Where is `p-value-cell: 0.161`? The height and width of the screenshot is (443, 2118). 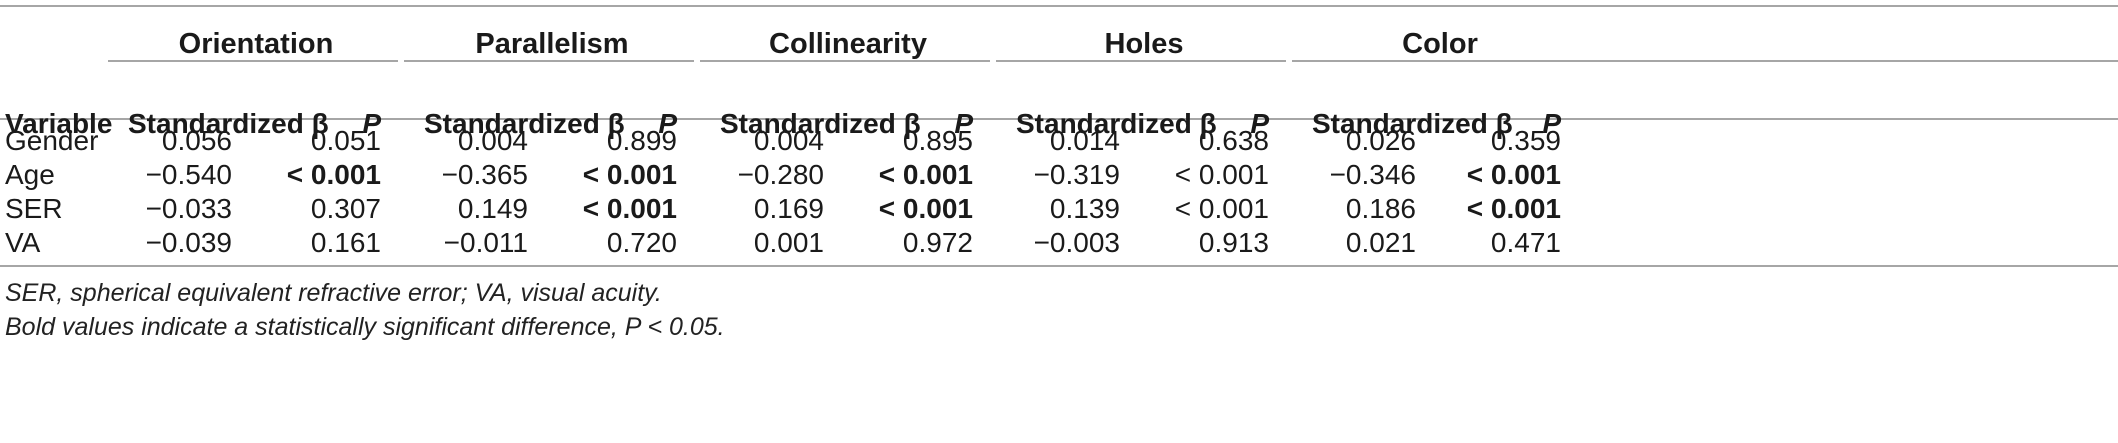 p-value-cell: 0.161 is located at coordinates (311, 243).